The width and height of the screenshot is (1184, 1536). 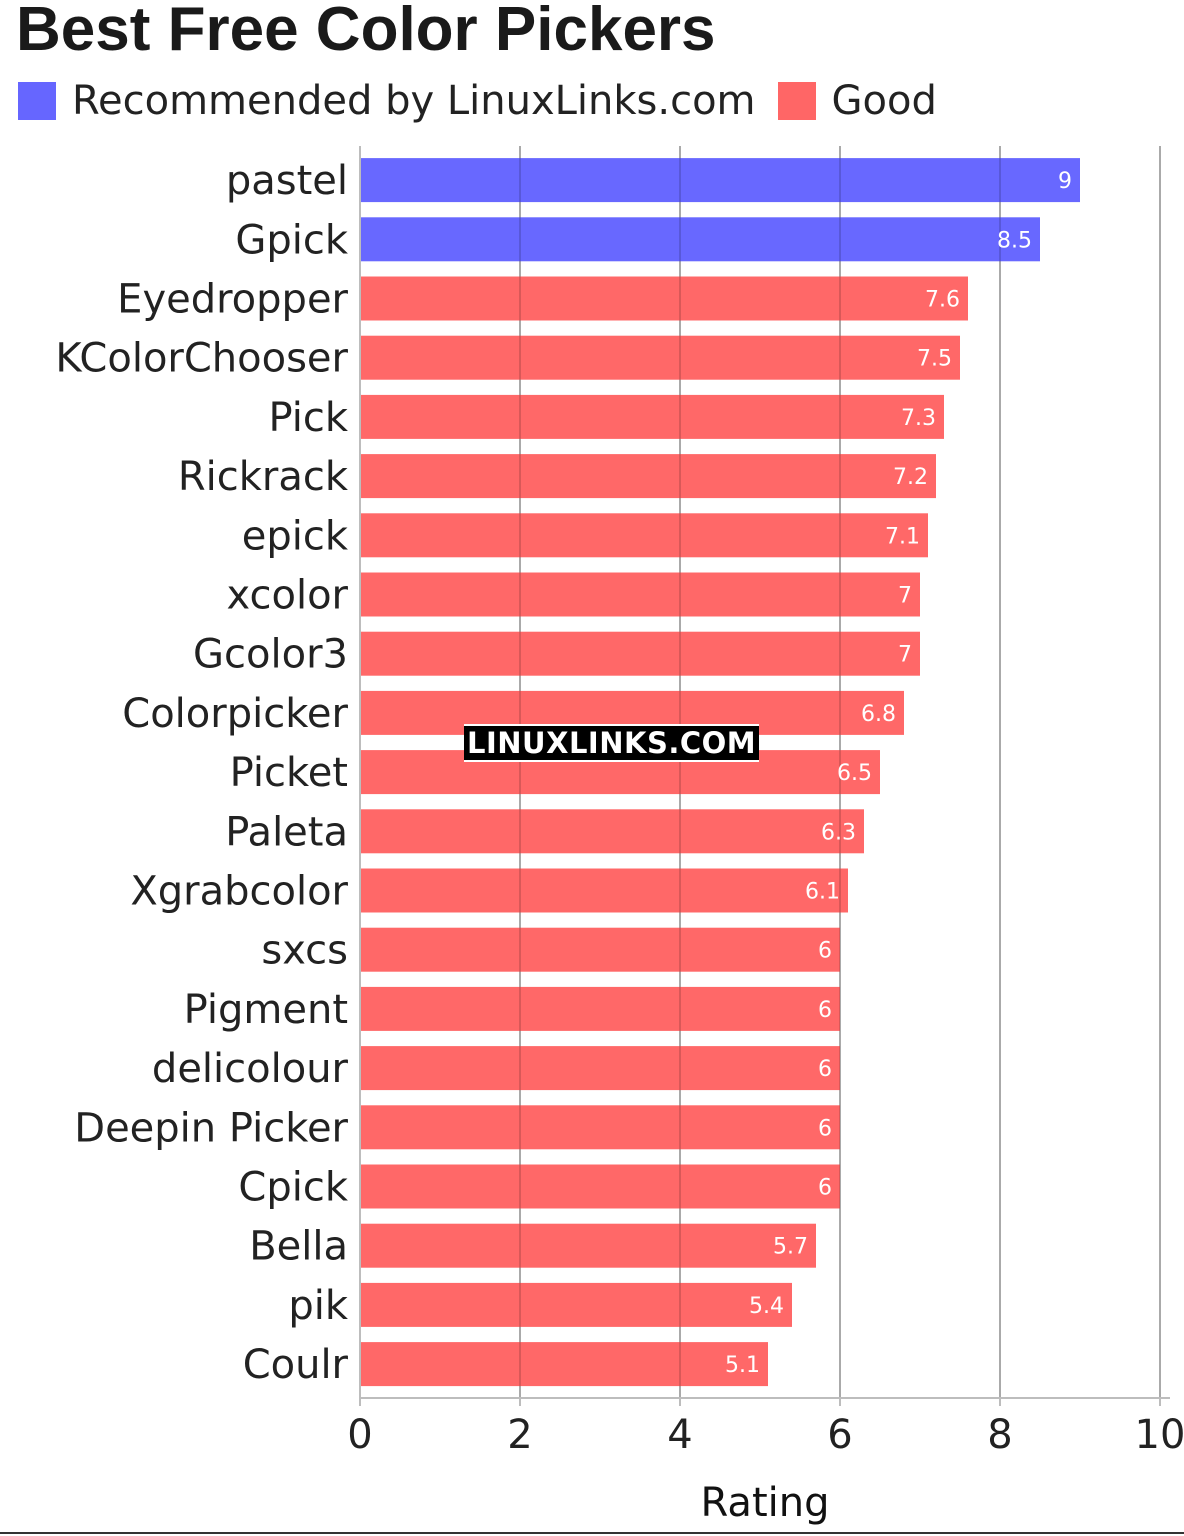 What do you see at coordinates (839, 1435) in the screenshot?
I see `x-tick-label-3: 6` at bounding box center [839, 1435].